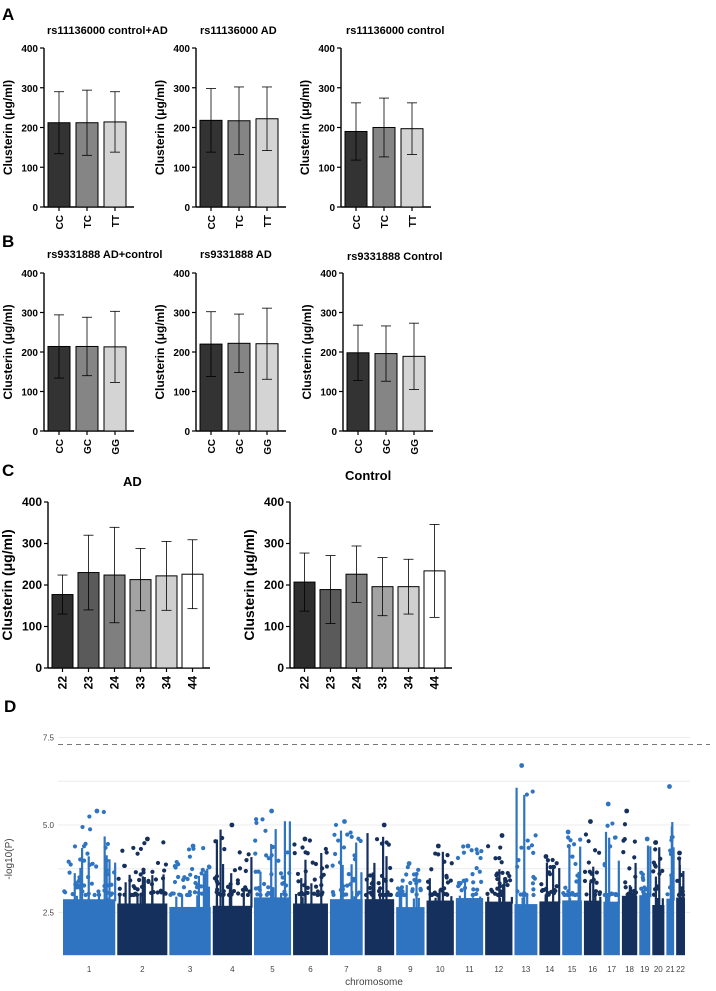  What do you see at coordinates (394, 257) in the screenshot?
I see `chart-title: rs9331888 Control` at bounding box center [394, 257].